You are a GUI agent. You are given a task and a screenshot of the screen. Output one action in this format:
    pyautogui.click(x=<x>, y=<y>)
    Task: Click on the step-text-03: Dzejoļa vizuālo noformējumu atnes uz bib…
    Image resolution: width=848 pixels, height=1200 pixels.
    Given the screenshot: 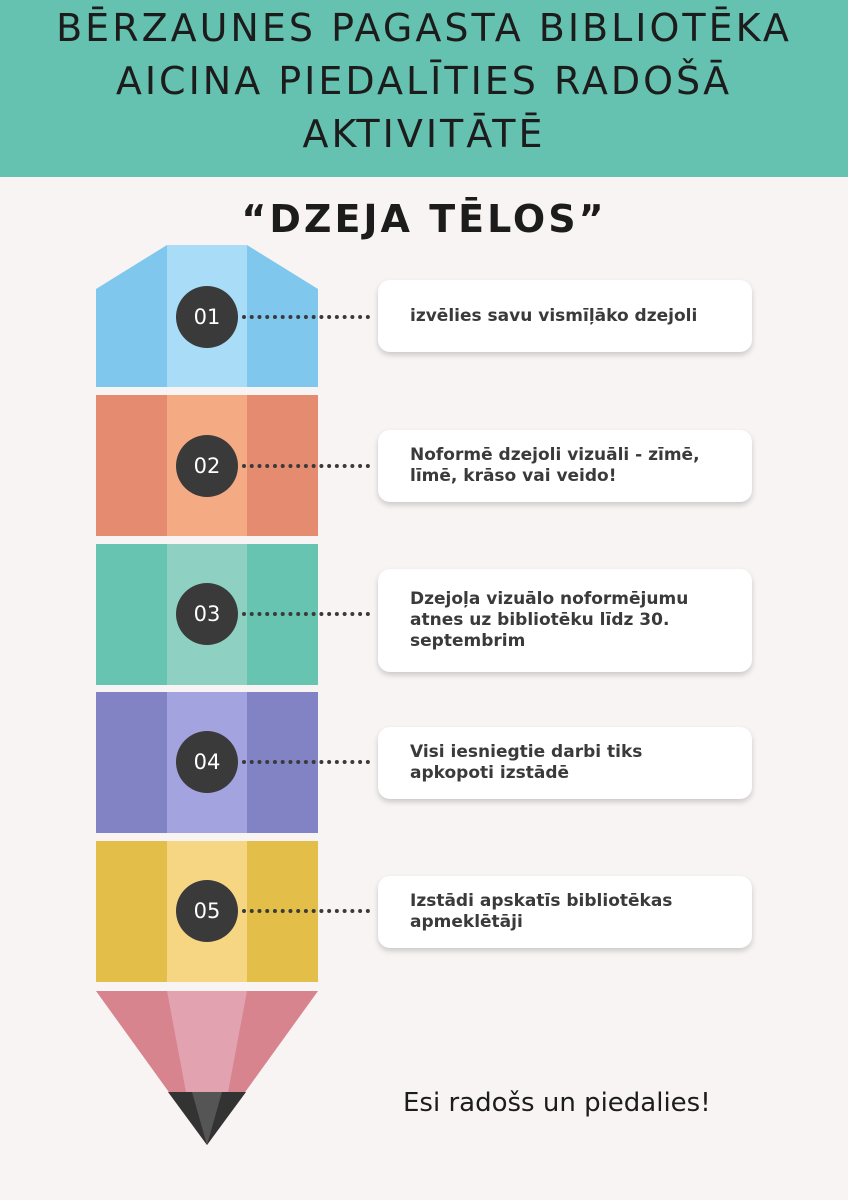 What is the action you would take?
    pyautogui.click(x=549, y=620)
    